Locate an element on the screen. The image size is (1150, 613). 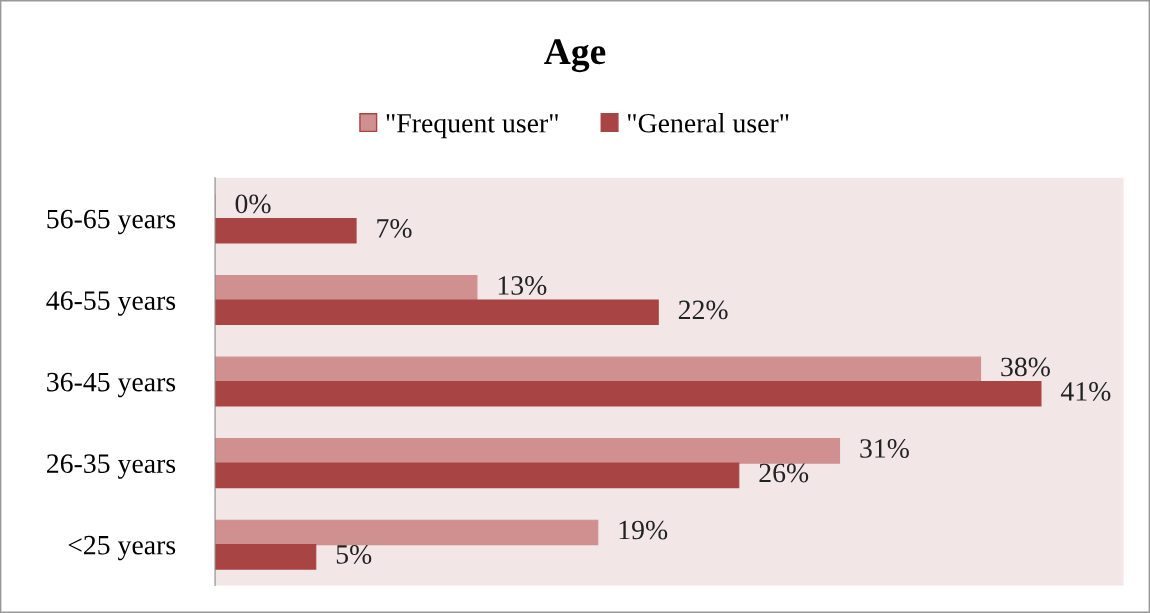
data-label: 0% is located at coordinates (253, 204).